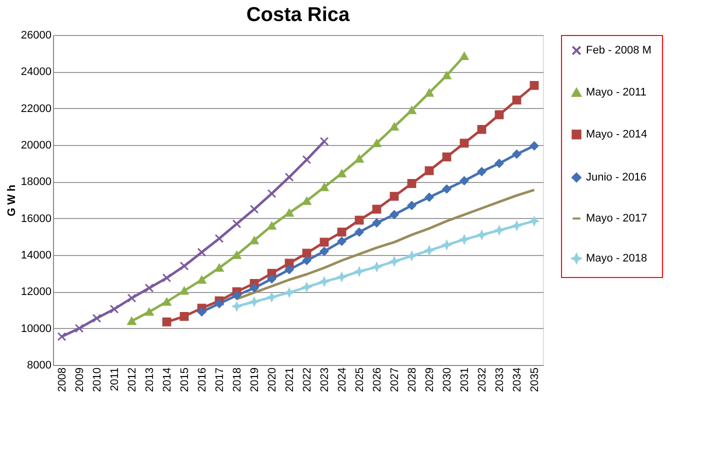 The image size is (725, 458). What do you see at coordinates (36, 108) in the screenshot?
I see `y-tick-label: 22000` at bounding box center [36, 108].